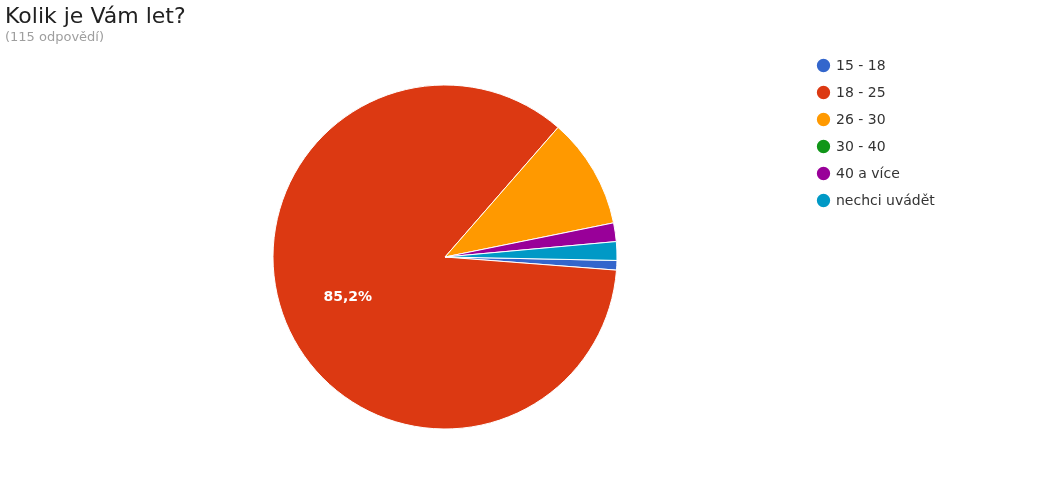  I want to click on legend-label: 26 - 30, so click(861, 118).